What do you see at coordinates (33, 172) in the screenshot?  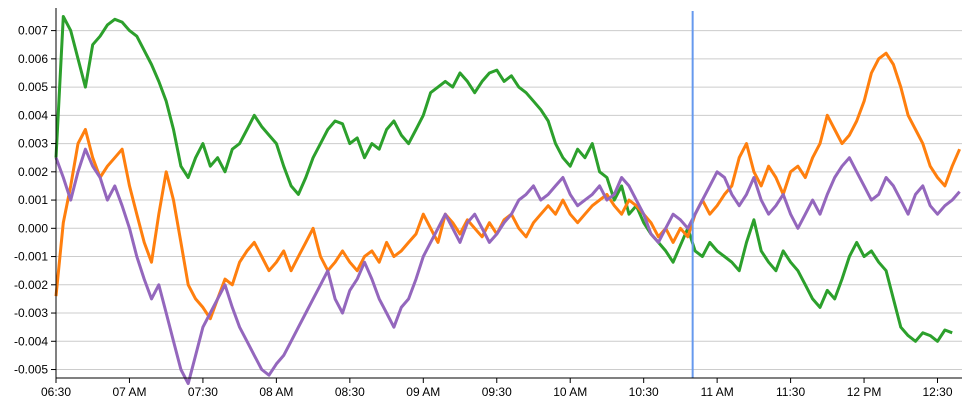 I see `y-tick-label: 0.002` at bounding box center [33, 172].